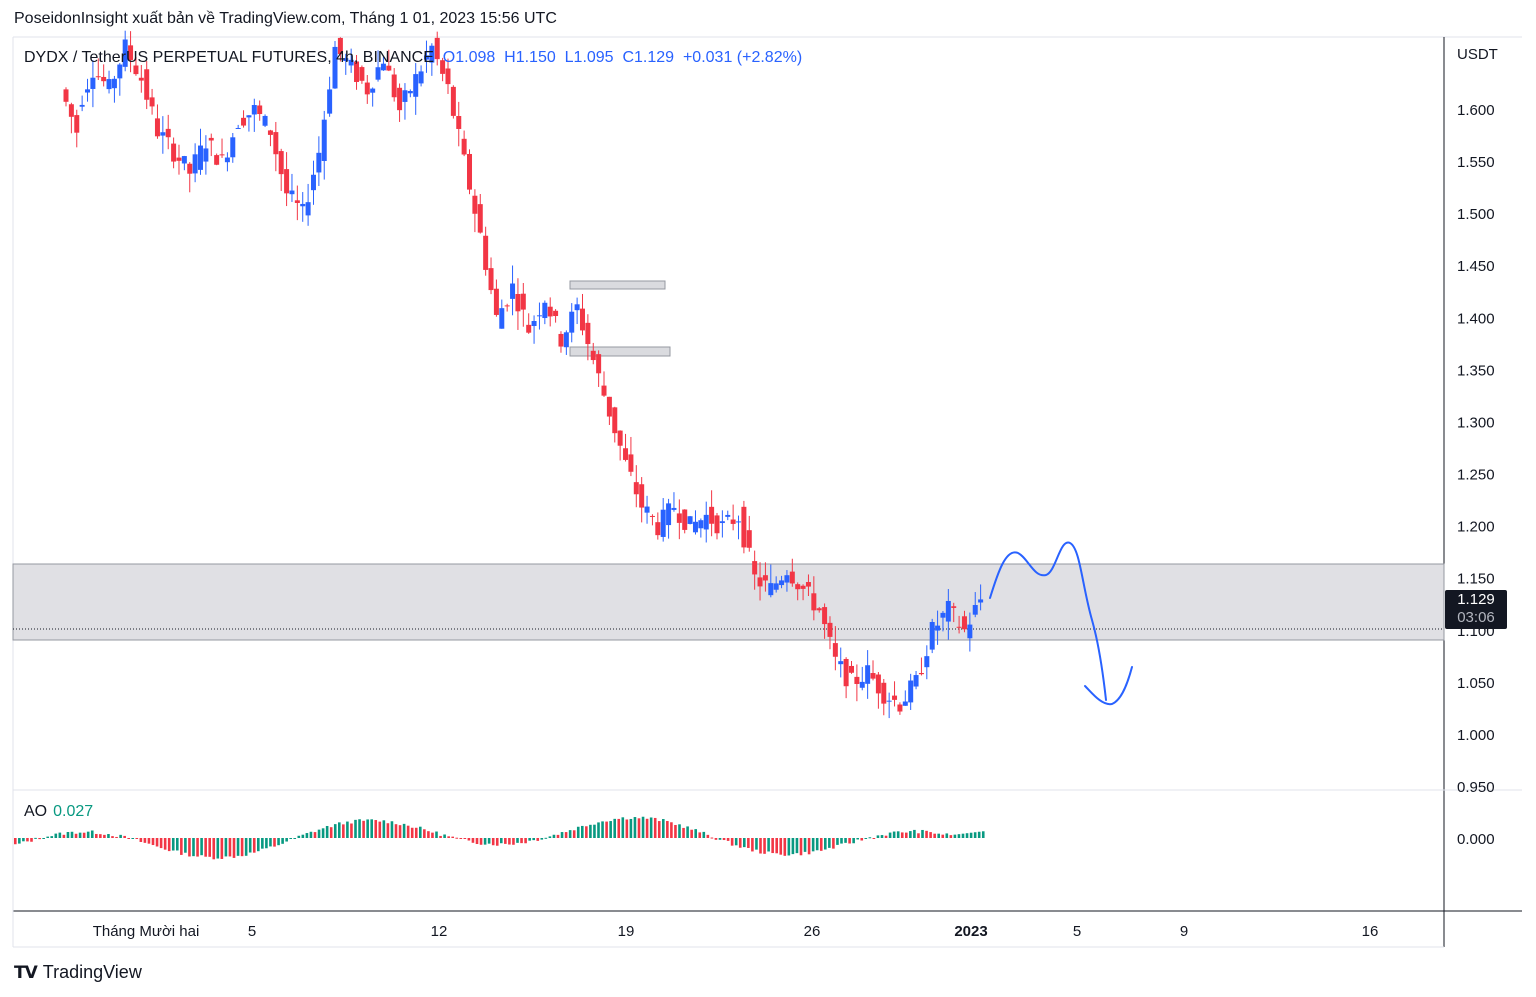  I want to click on consolidation-box-top, so click(617, 285).